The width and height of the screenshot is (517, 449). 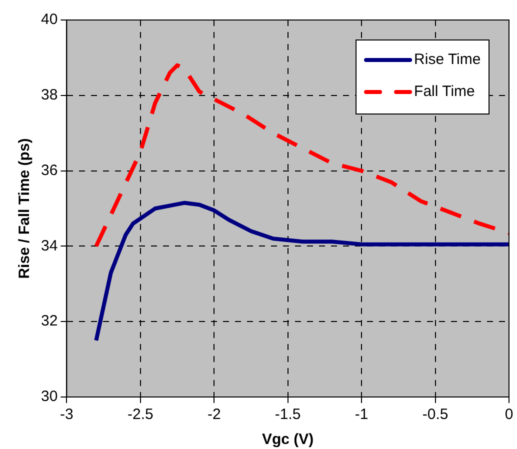 What do you see at coordinates (509, 415) in the screenshot?
I see `x-tick-label: 0` at bounding box center [509, 415].